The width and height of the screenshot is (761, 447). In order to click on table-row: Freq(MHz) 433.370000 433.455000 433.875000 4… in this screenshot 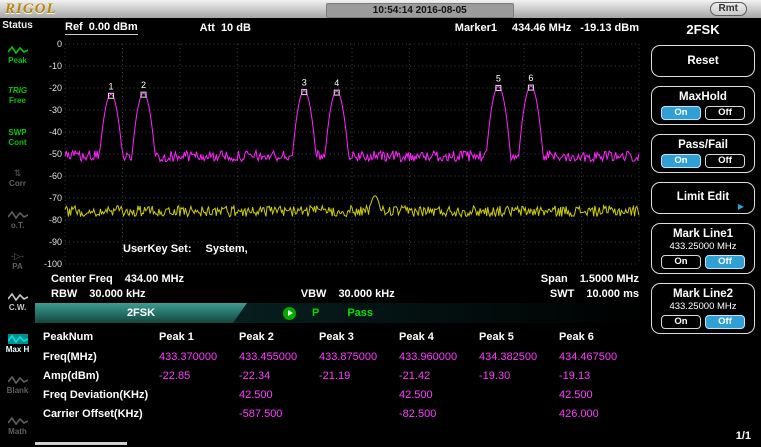, I will do `click(344, 356)`.